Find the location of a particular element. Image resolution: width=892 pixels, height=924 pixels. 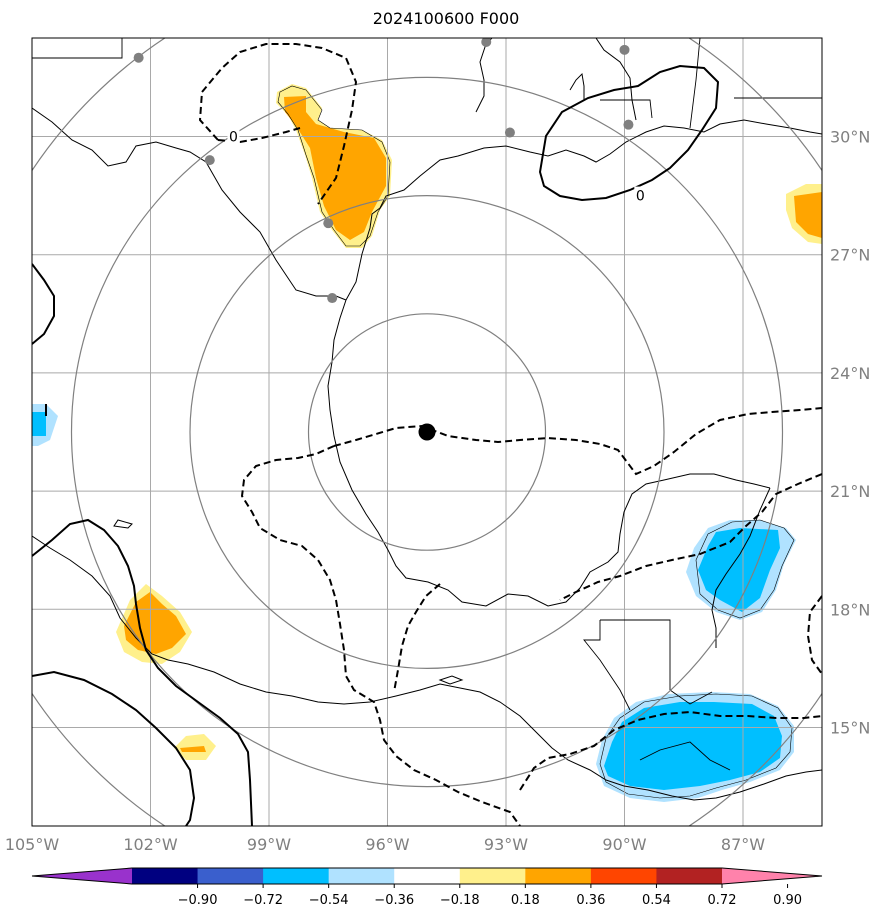

colorbar-tick-label: 0.54 is located at coordinates (656, 900).